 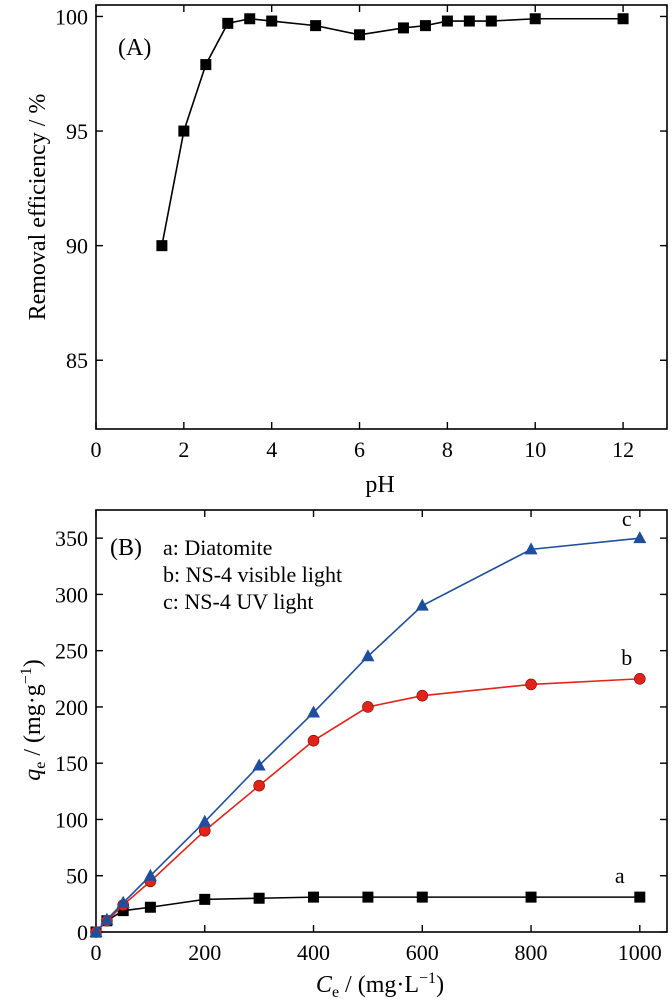 What do you see at coordinates (620, 875) in the screenshot?
I see `panel-b-series-label-a: a` at bounding box center [620, 875].